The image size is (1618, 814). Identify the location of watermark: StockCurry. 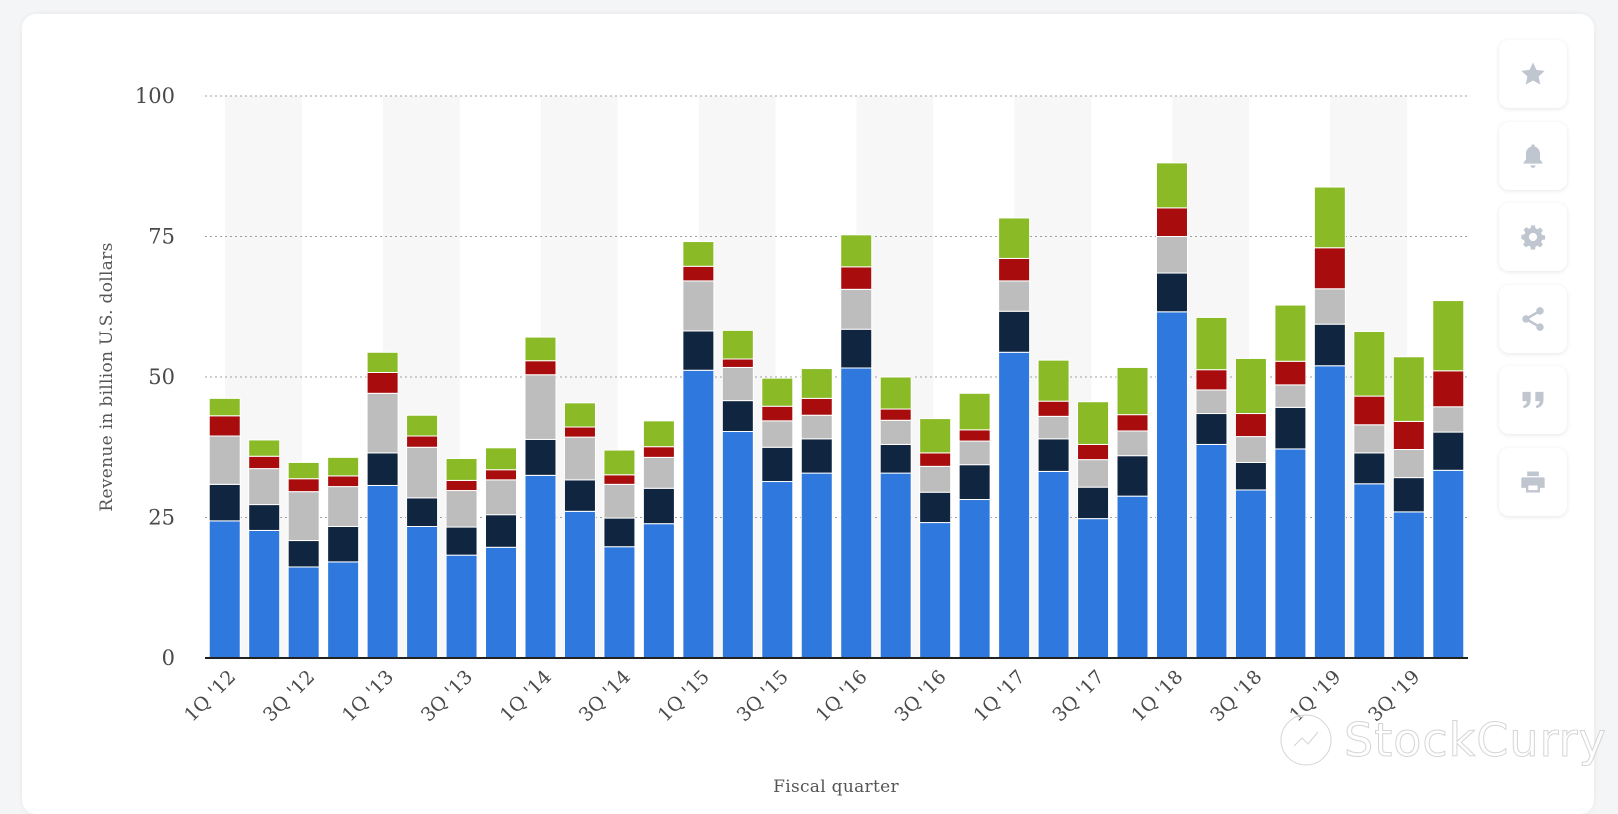
(1442, 740).